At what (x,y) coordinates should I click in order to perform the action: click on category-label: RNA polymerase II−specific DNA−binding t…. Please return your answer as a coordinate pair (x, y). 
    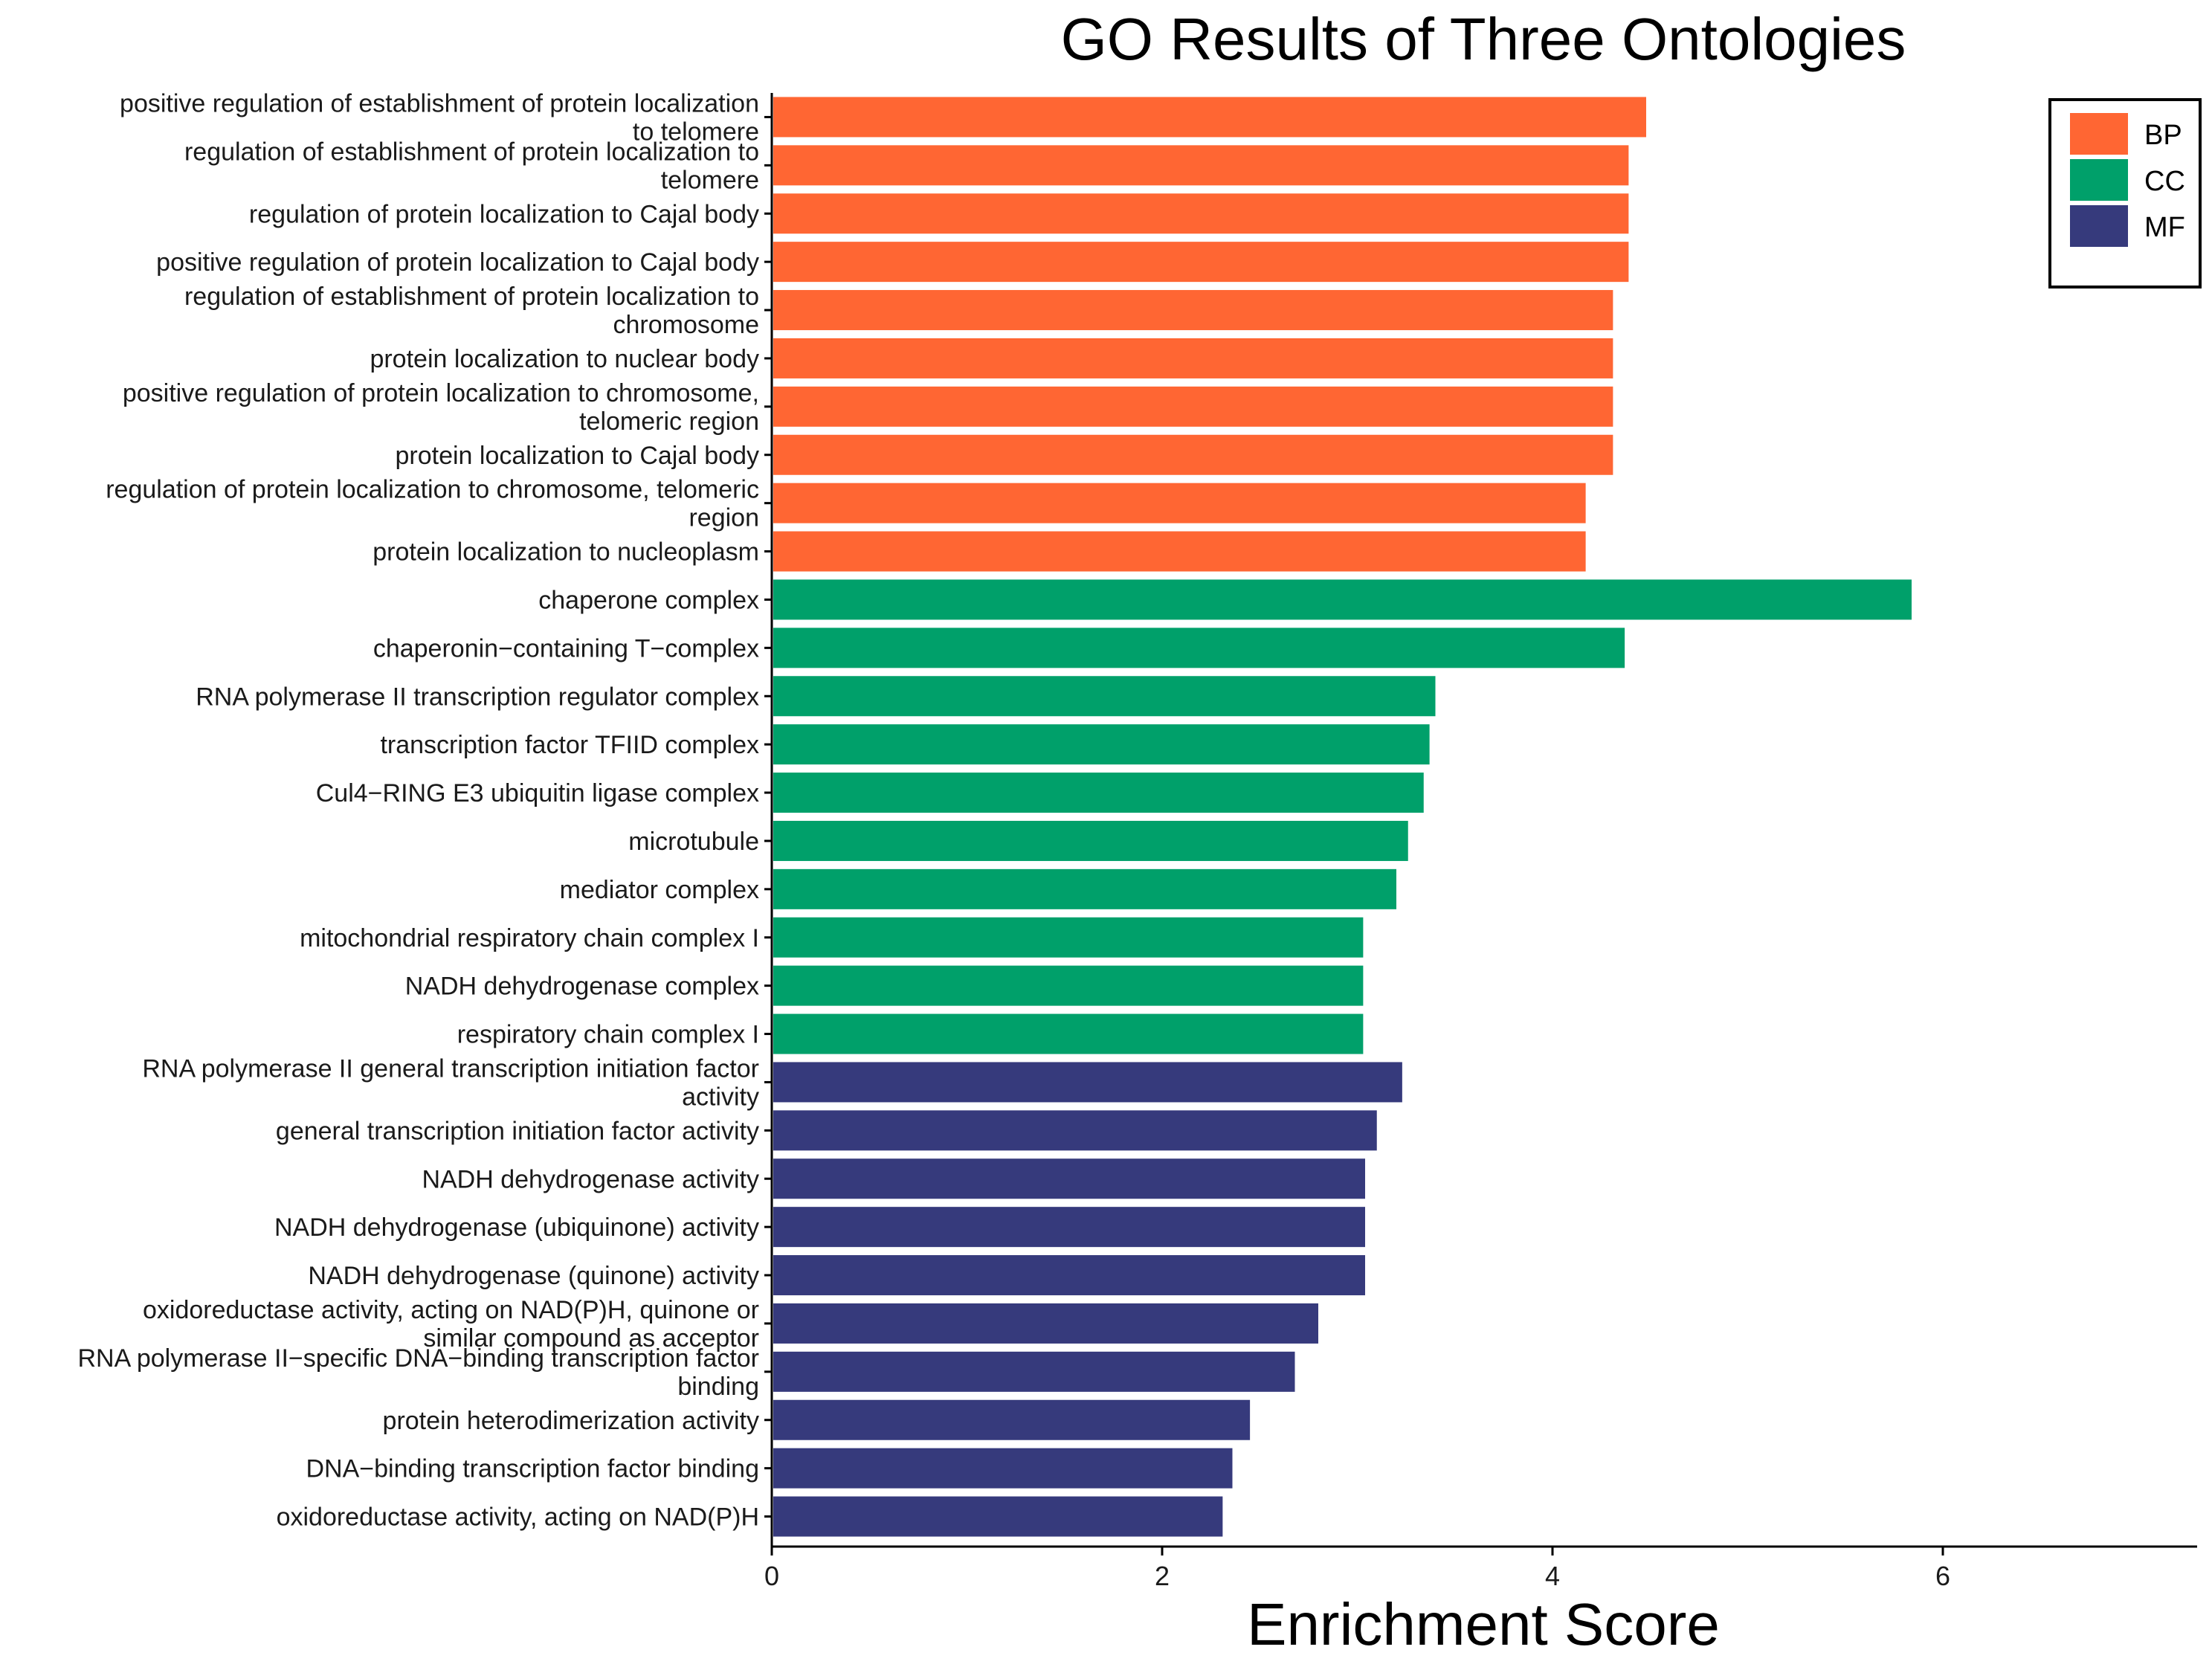
    Looking at the image, I should click on (418, 1358).